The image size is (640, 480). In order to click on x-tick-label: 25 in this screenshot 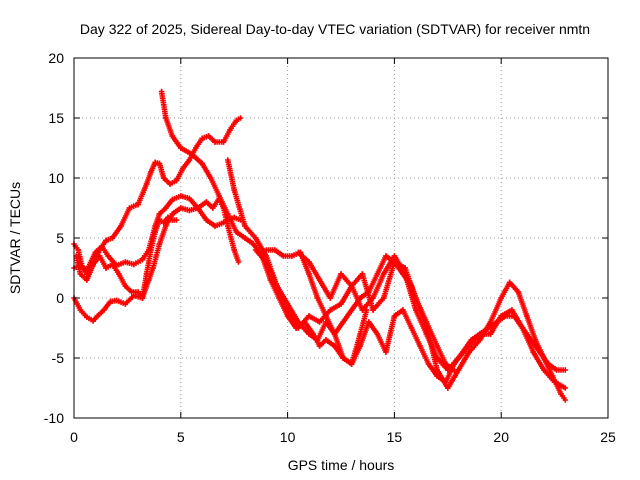, I will do `click(608, 437)`.